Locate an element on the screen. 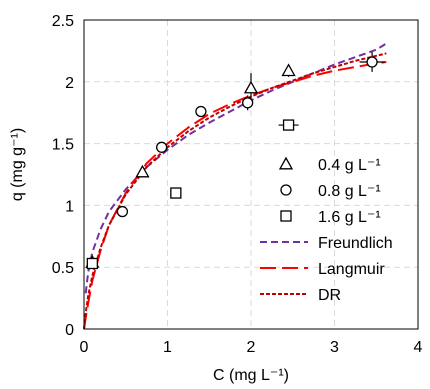 The width and height of the screenshot is (430, 389). y-tick-label: 0 is located at coordinates (69, 330).